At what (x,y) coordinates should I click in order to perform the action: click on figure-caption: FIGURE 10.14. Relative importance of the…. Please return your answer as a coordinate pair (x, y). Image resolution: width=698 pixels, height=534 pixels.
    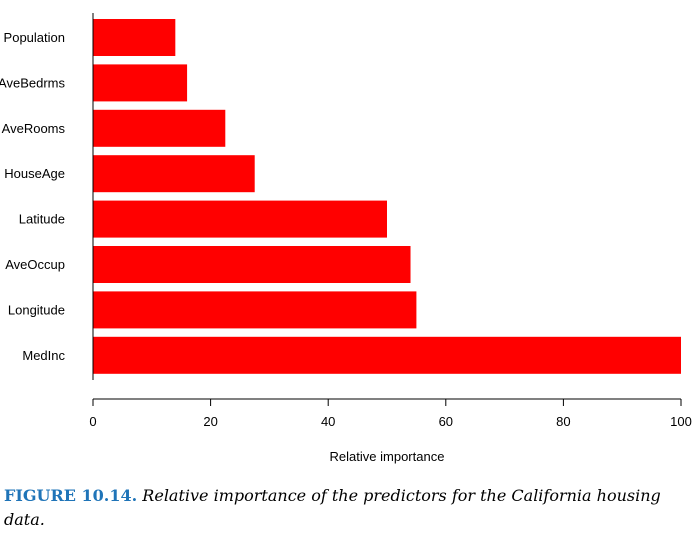
    Looking at the image, I should click on (351, 508).